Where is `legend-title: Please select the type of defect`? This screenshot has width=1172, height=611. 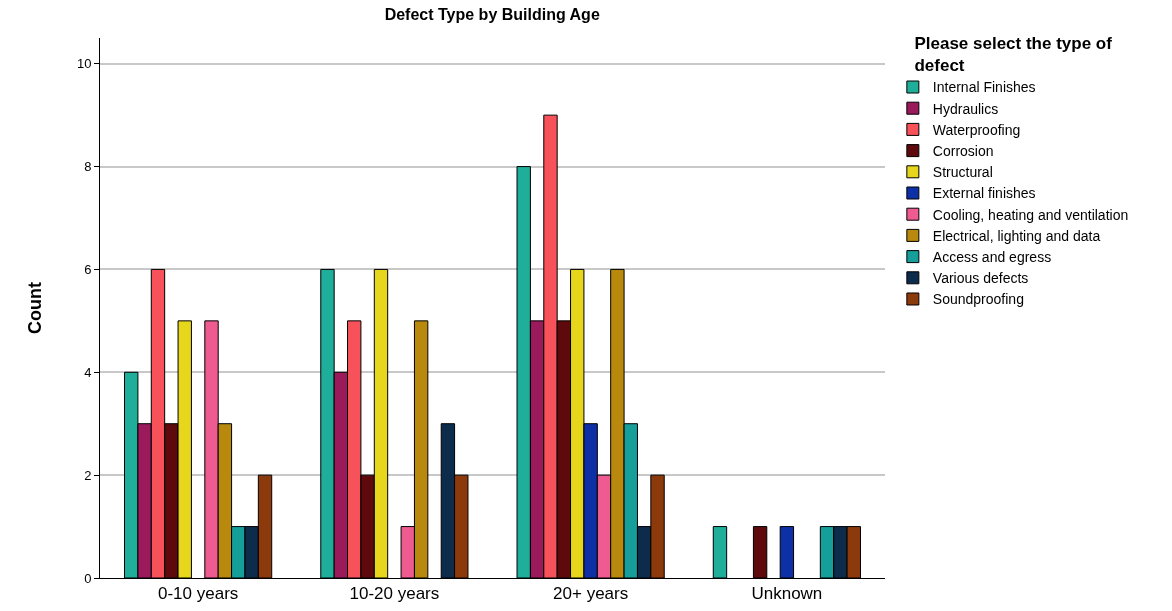 legend-title: Please select the type of defect is located at coordinates (1013, 55).